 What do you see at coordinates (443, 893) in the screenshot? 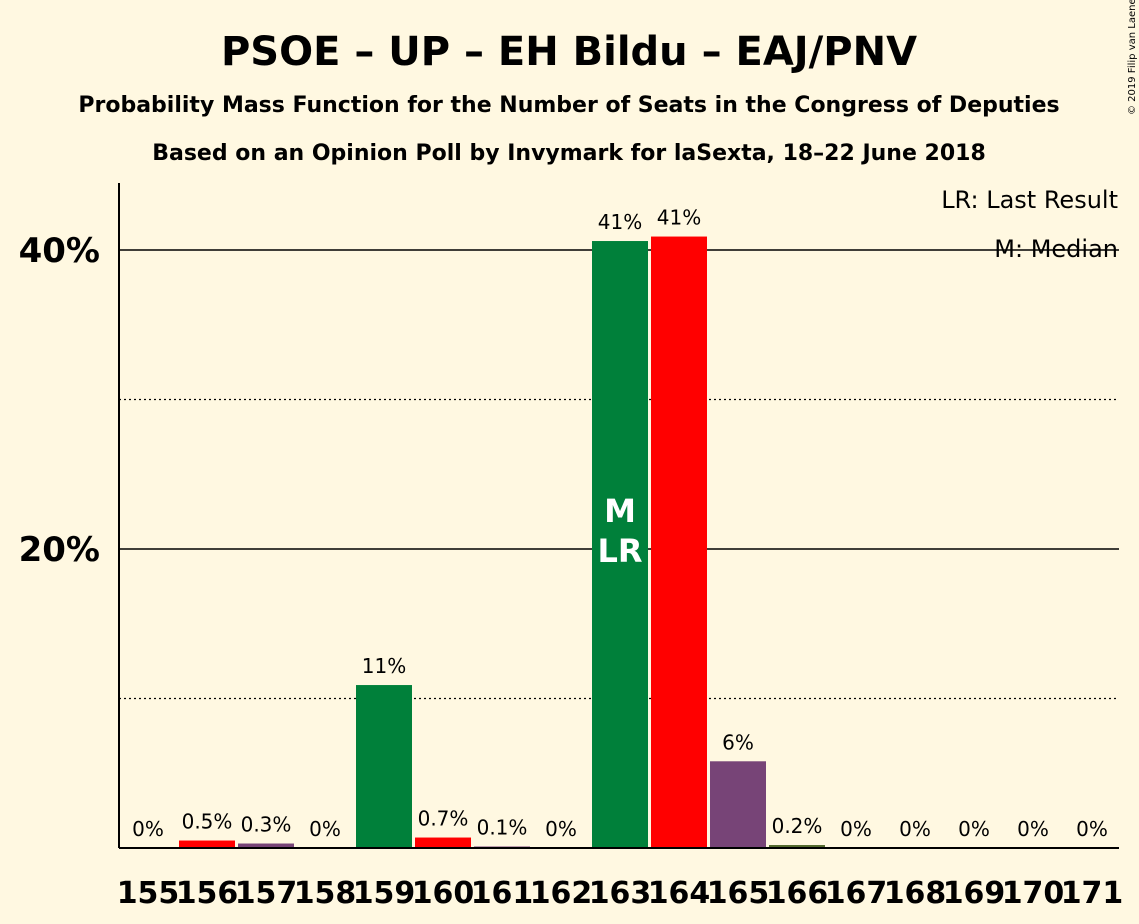
I see `x-tick-label-160: 160` at bounding box center [443, 893].